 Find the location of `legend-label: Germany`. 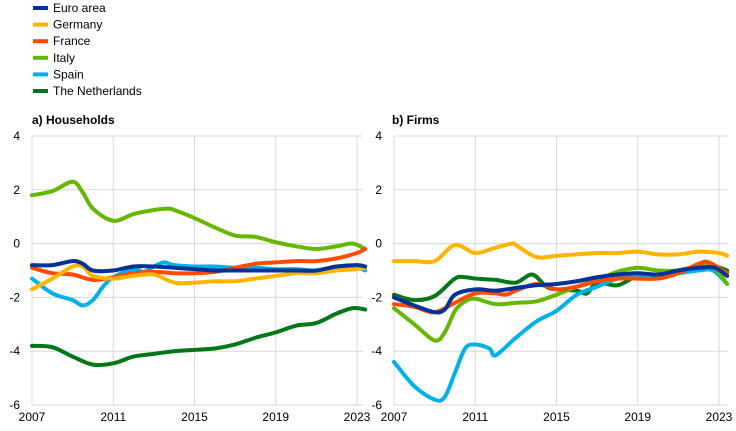

legend-label: Germany is located at coordinates (77, 25).